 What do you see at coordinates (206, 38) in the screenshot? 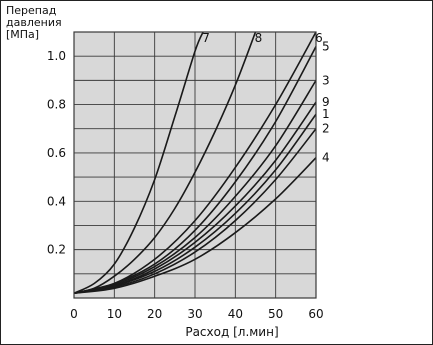
I see `series-label-7: 7` at bounding box center [206, 38].